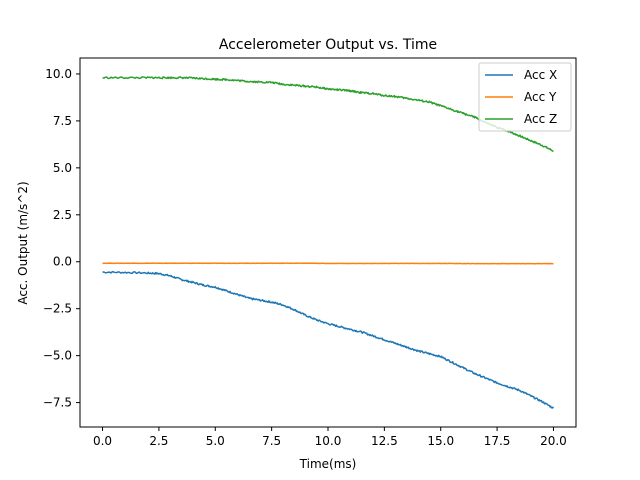  I want to click on legend-label: Acc Y, so click(540, 97).